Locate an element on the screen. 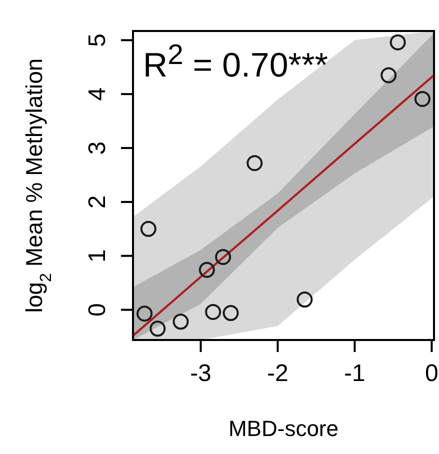 This screenshot has width=439, height=454. y-tick-label: 3 is located at coordinates (97, 148).